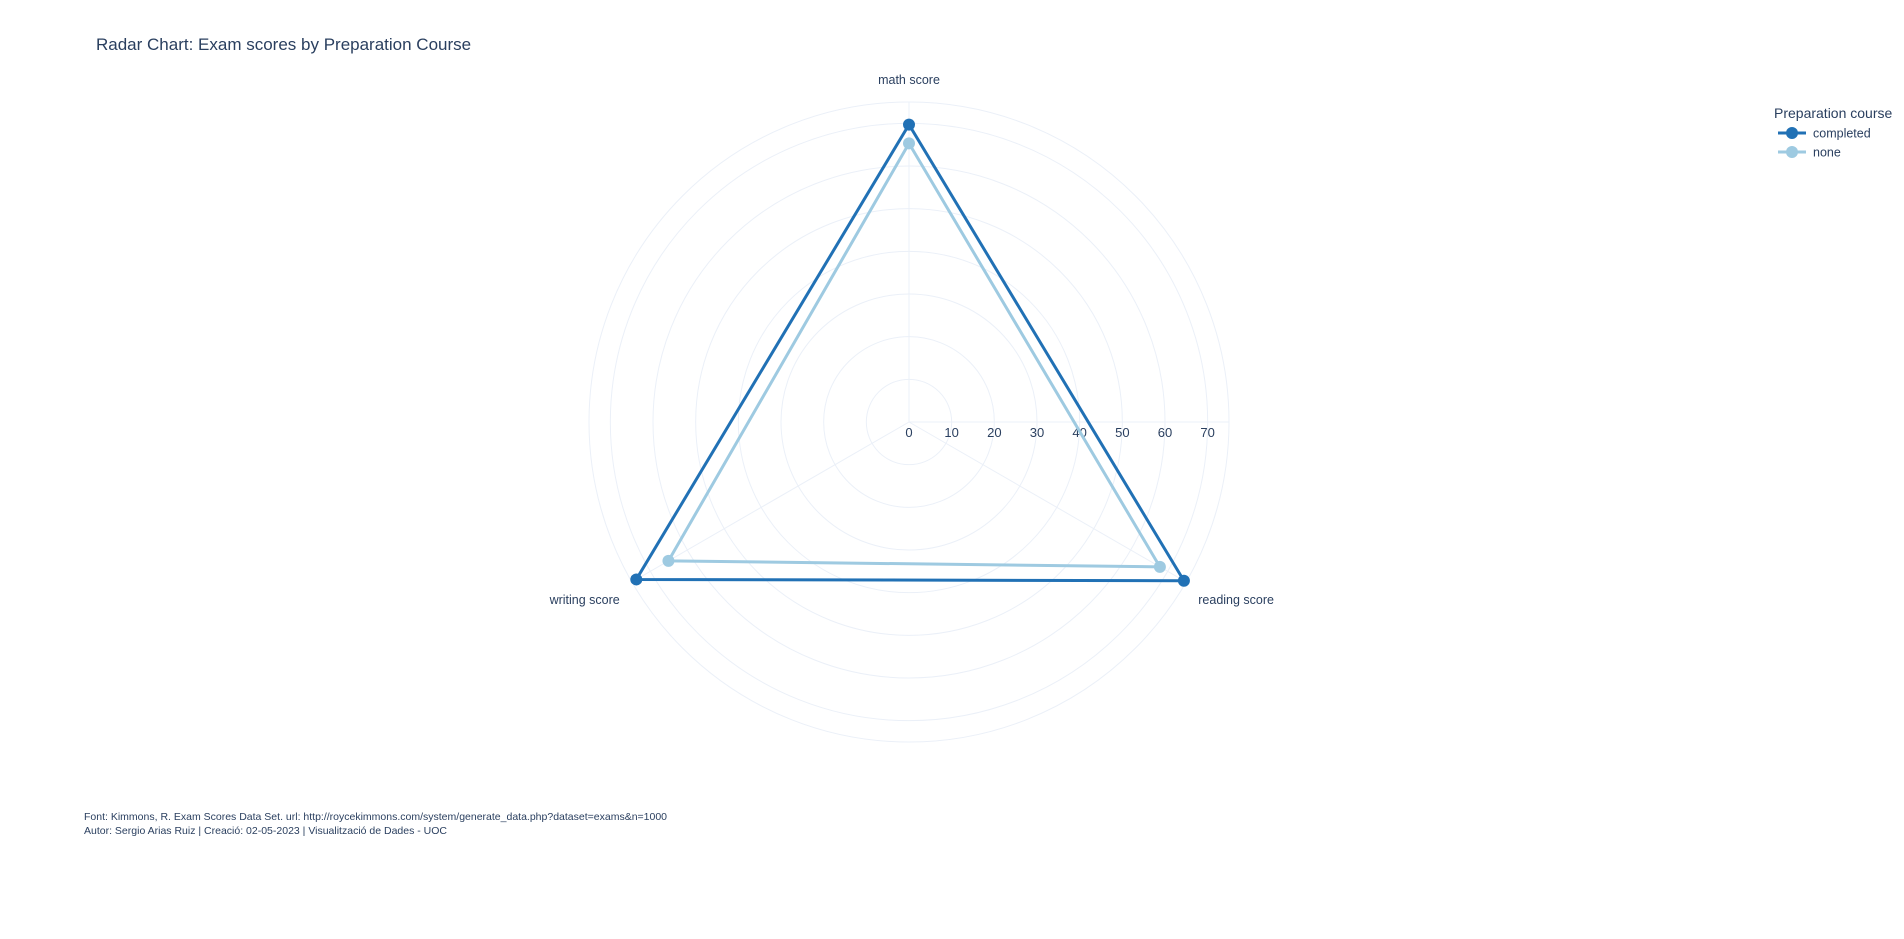  I want to click on radial-tick-label: 0, so click(908, 432).